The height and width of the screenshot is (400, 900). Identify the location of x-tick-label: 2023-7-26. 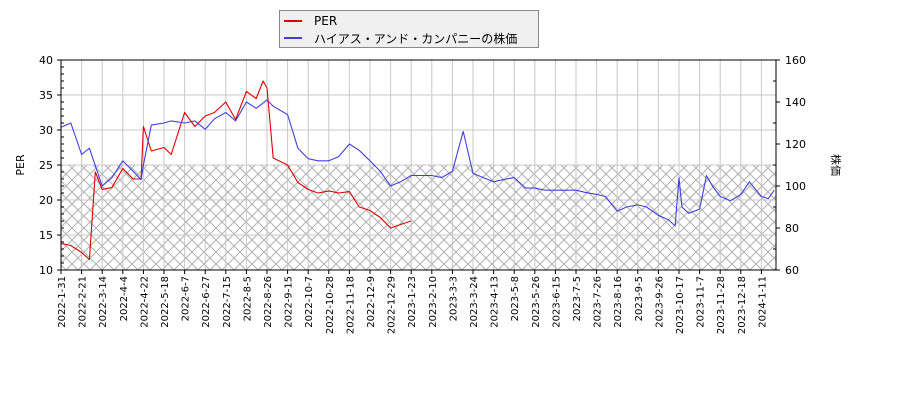
(598, 302).